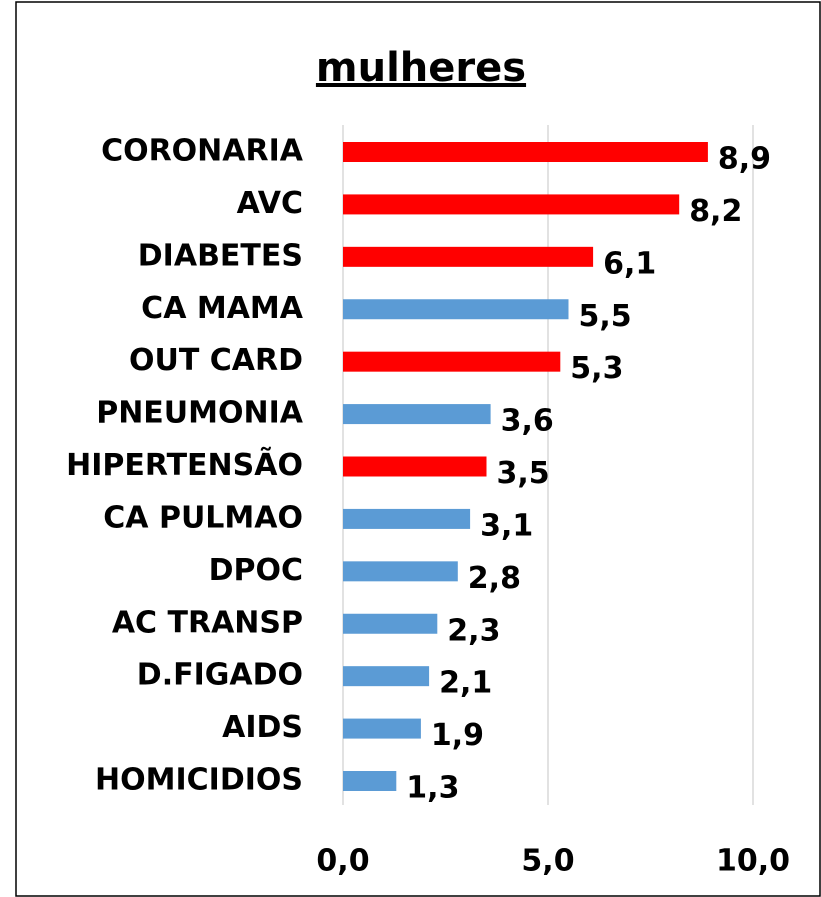 This screenshot has width=821, height=897. What do you see at coordinates (753, 861) in the screenshot?
I see `x-tick-label: 10,0` at bounding box center [753, 861].